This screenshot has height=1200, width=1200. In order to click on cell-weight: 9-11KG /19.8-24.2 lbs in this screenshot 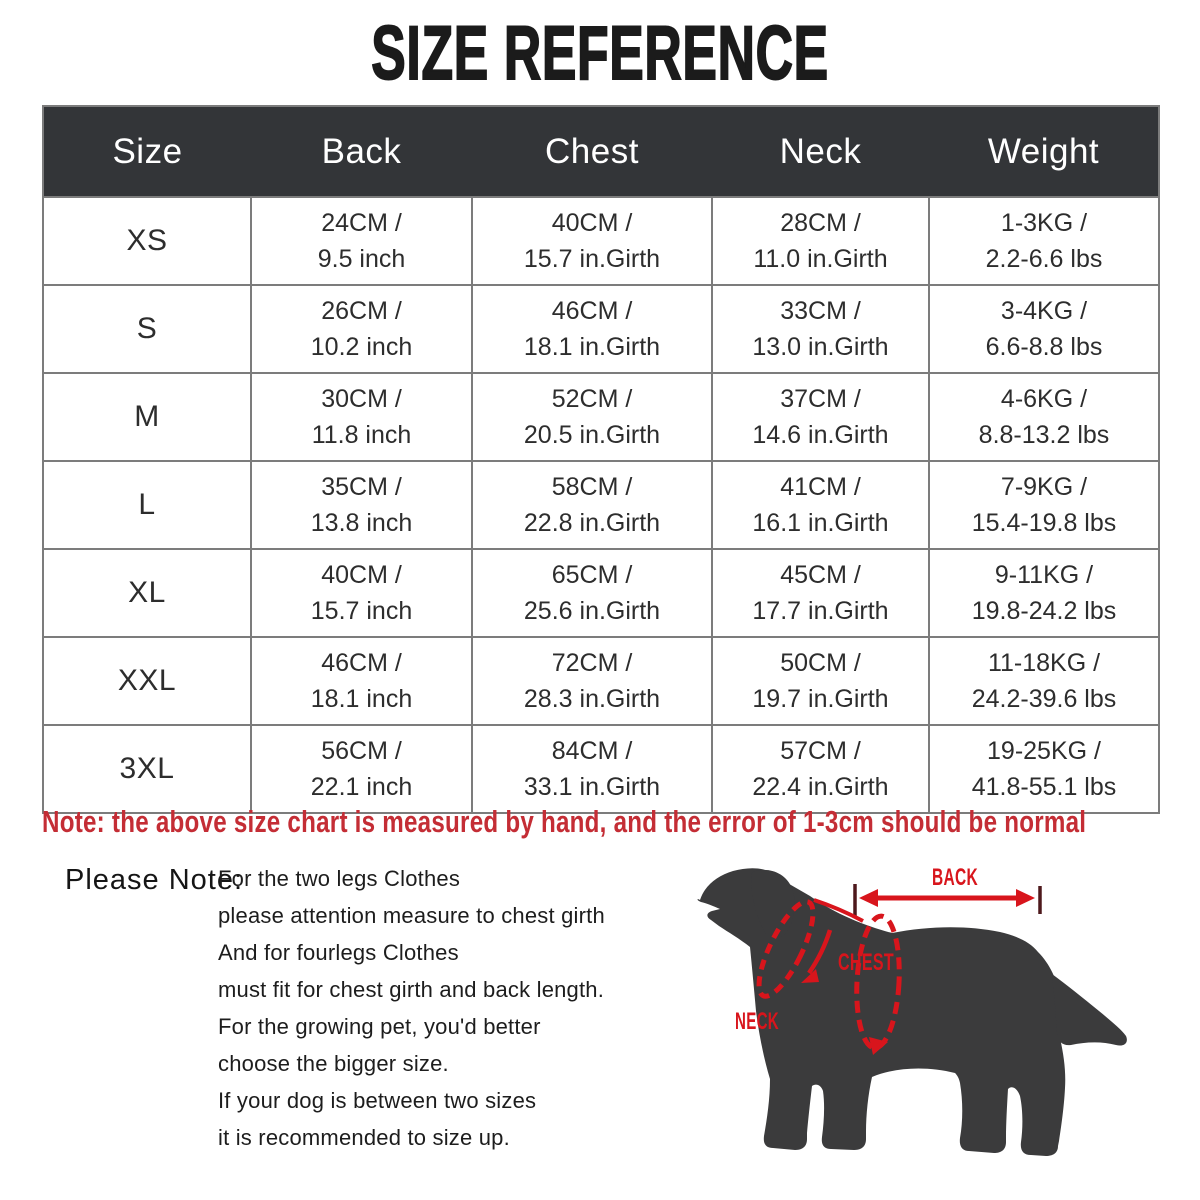, I will do `click(1044, 593)`.